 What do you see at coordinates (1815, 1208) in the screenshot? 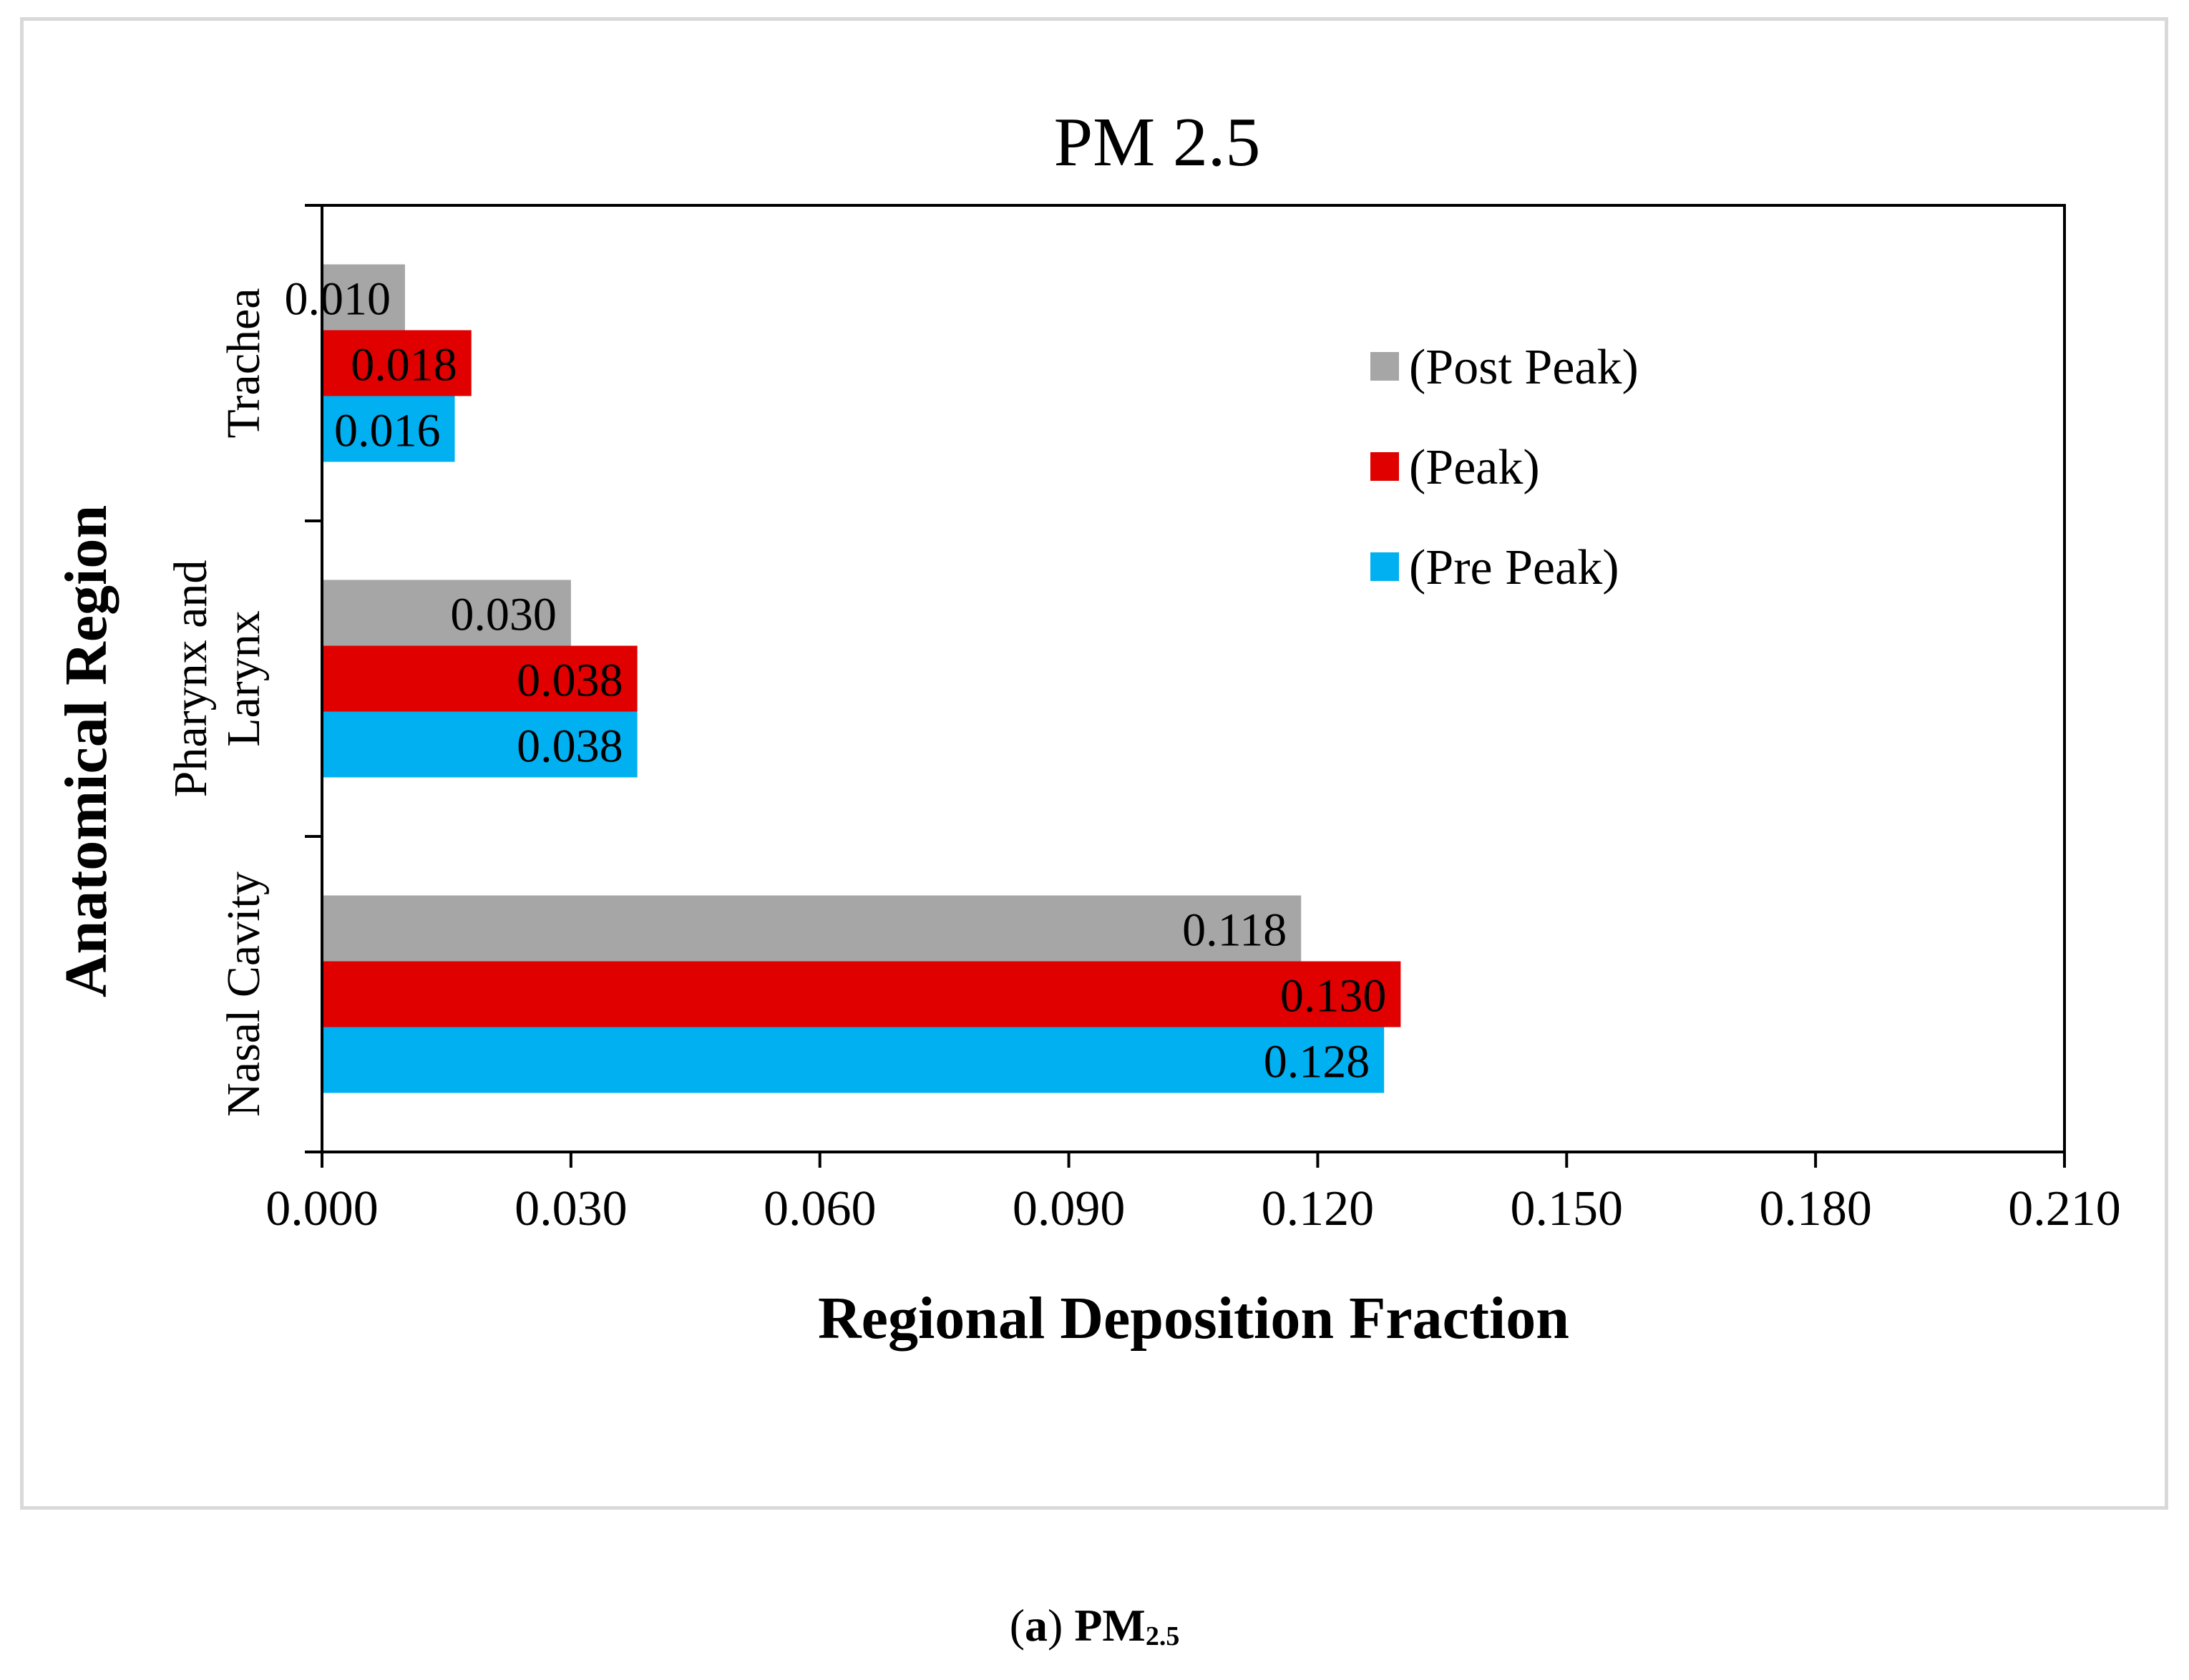
I see `x-tick-label: 0.180` at bounding box center [1815, 1208].